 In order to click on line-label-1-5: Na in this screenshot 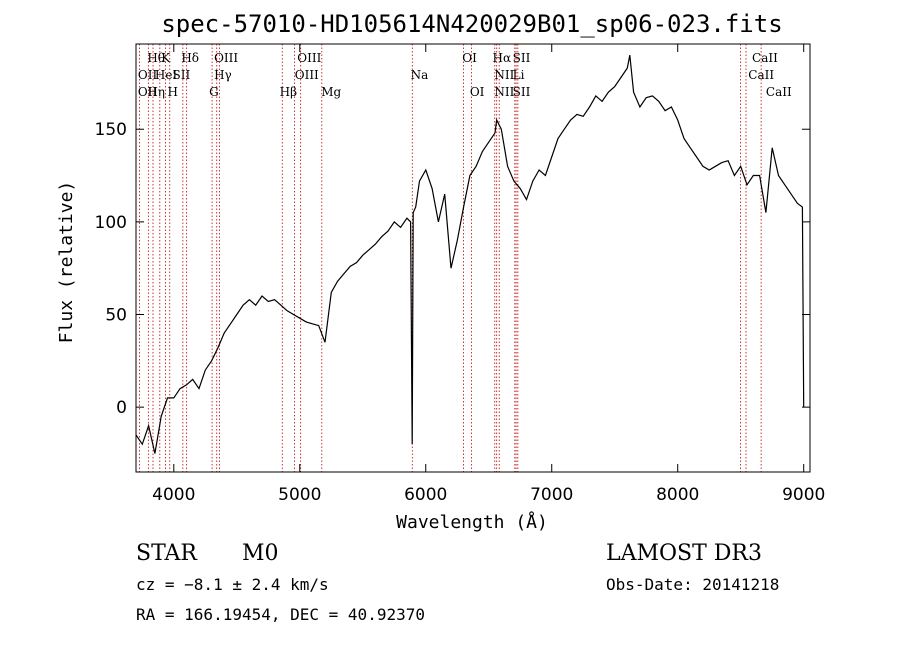, I will do `click(420, 75)`.